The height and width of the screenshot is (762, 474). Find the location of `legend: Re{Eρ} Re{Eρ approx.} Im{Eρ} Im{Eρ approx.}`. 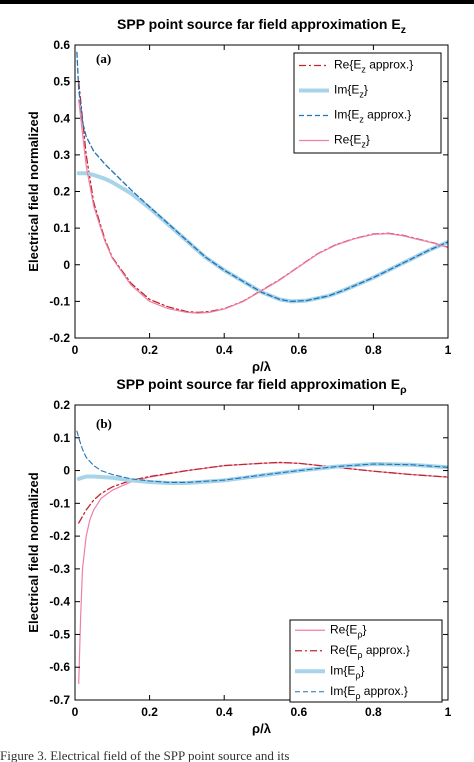

legend: Re{Eρ} Re{Eρ approx.} Im{Eρ} Im{Eρ approx.} is located at coordinates (366, 661).